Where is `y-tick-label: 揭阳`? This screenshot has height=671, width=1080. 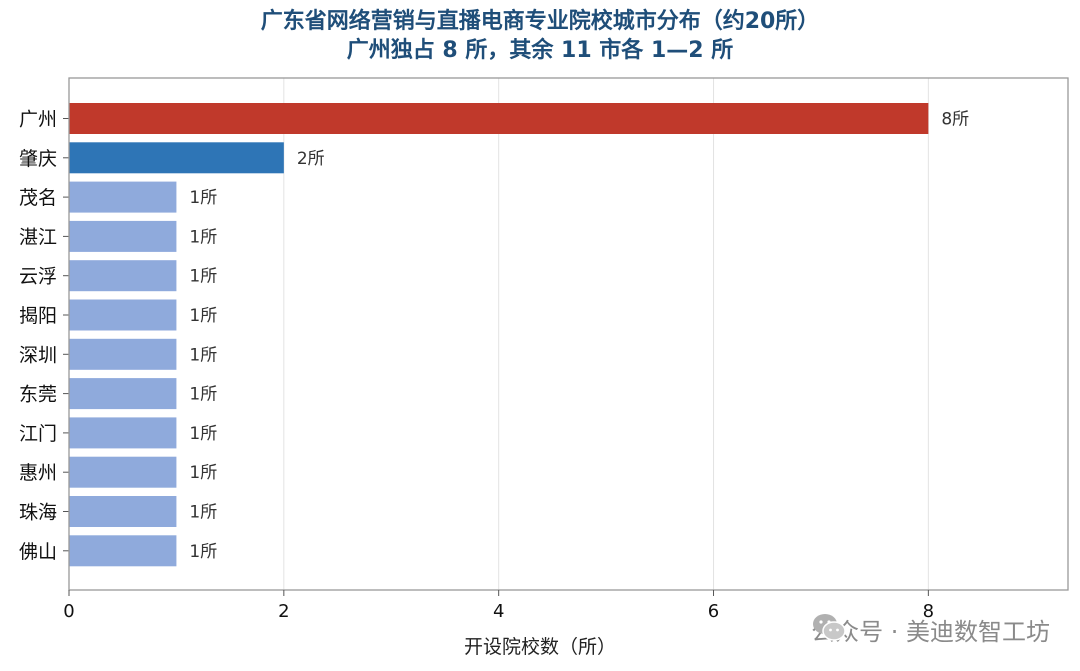
y-tick-label: 揭阳 is located at coordinates (38, 316).